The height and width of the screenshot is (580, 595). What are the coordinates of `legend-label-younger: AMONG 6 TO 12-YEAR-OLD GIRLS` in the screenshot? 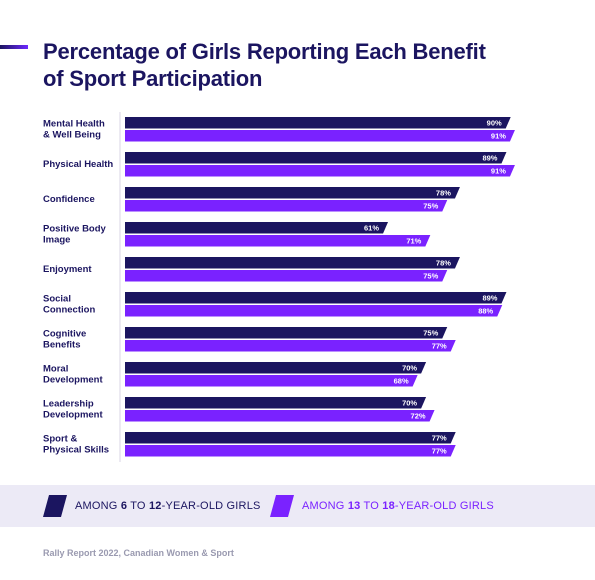 It's located at (168, 506).